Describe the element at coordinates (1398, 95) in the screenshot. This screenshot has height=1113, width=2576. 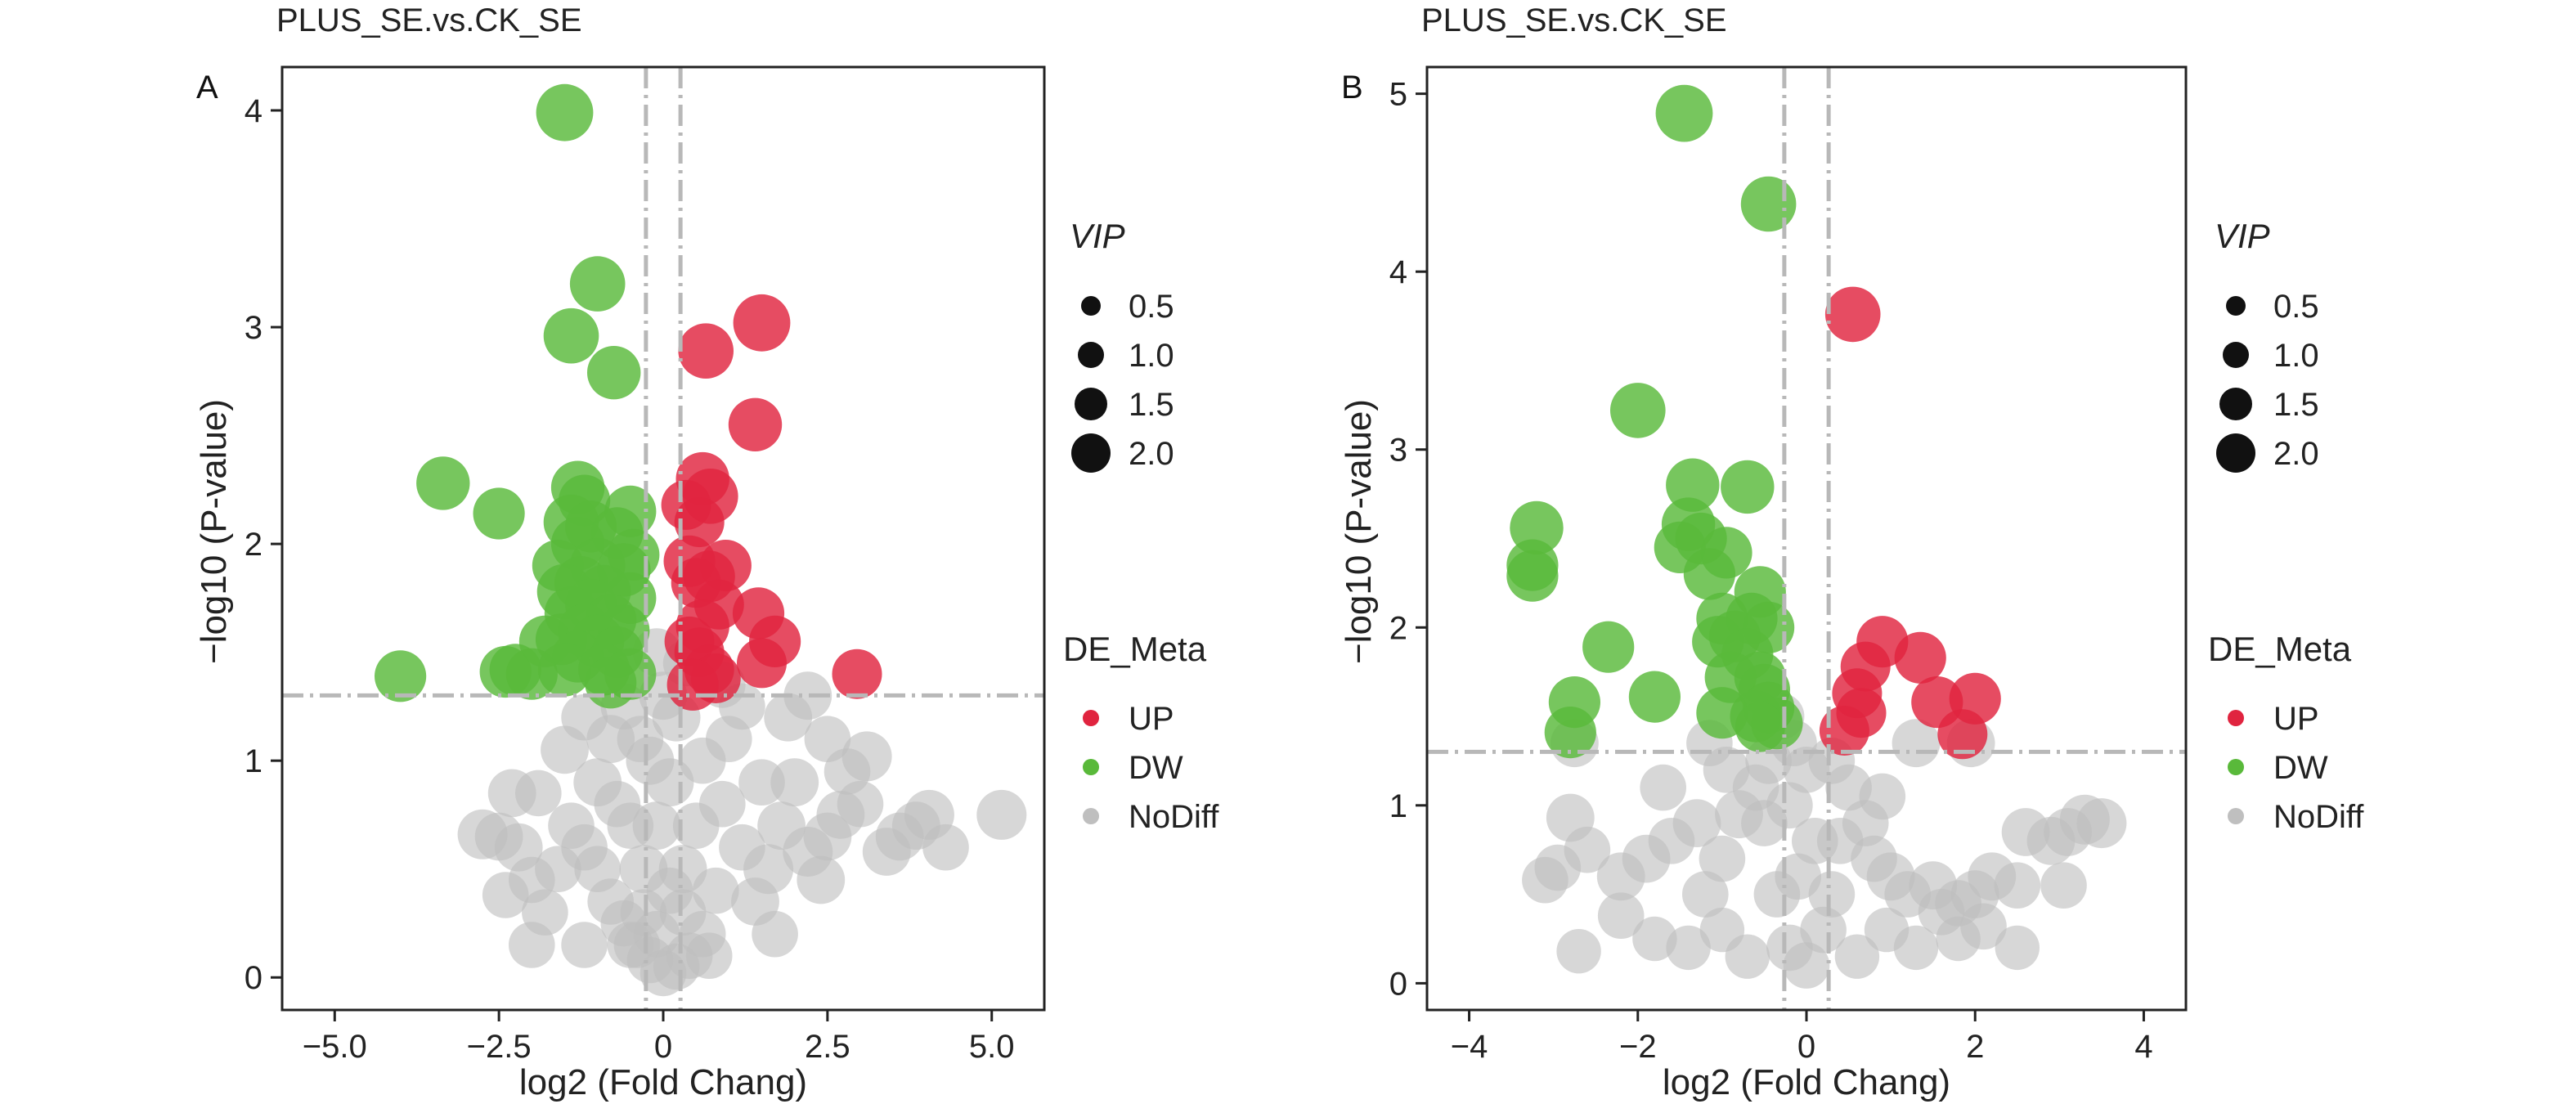
I see `y-tick-label: 5` at that location.